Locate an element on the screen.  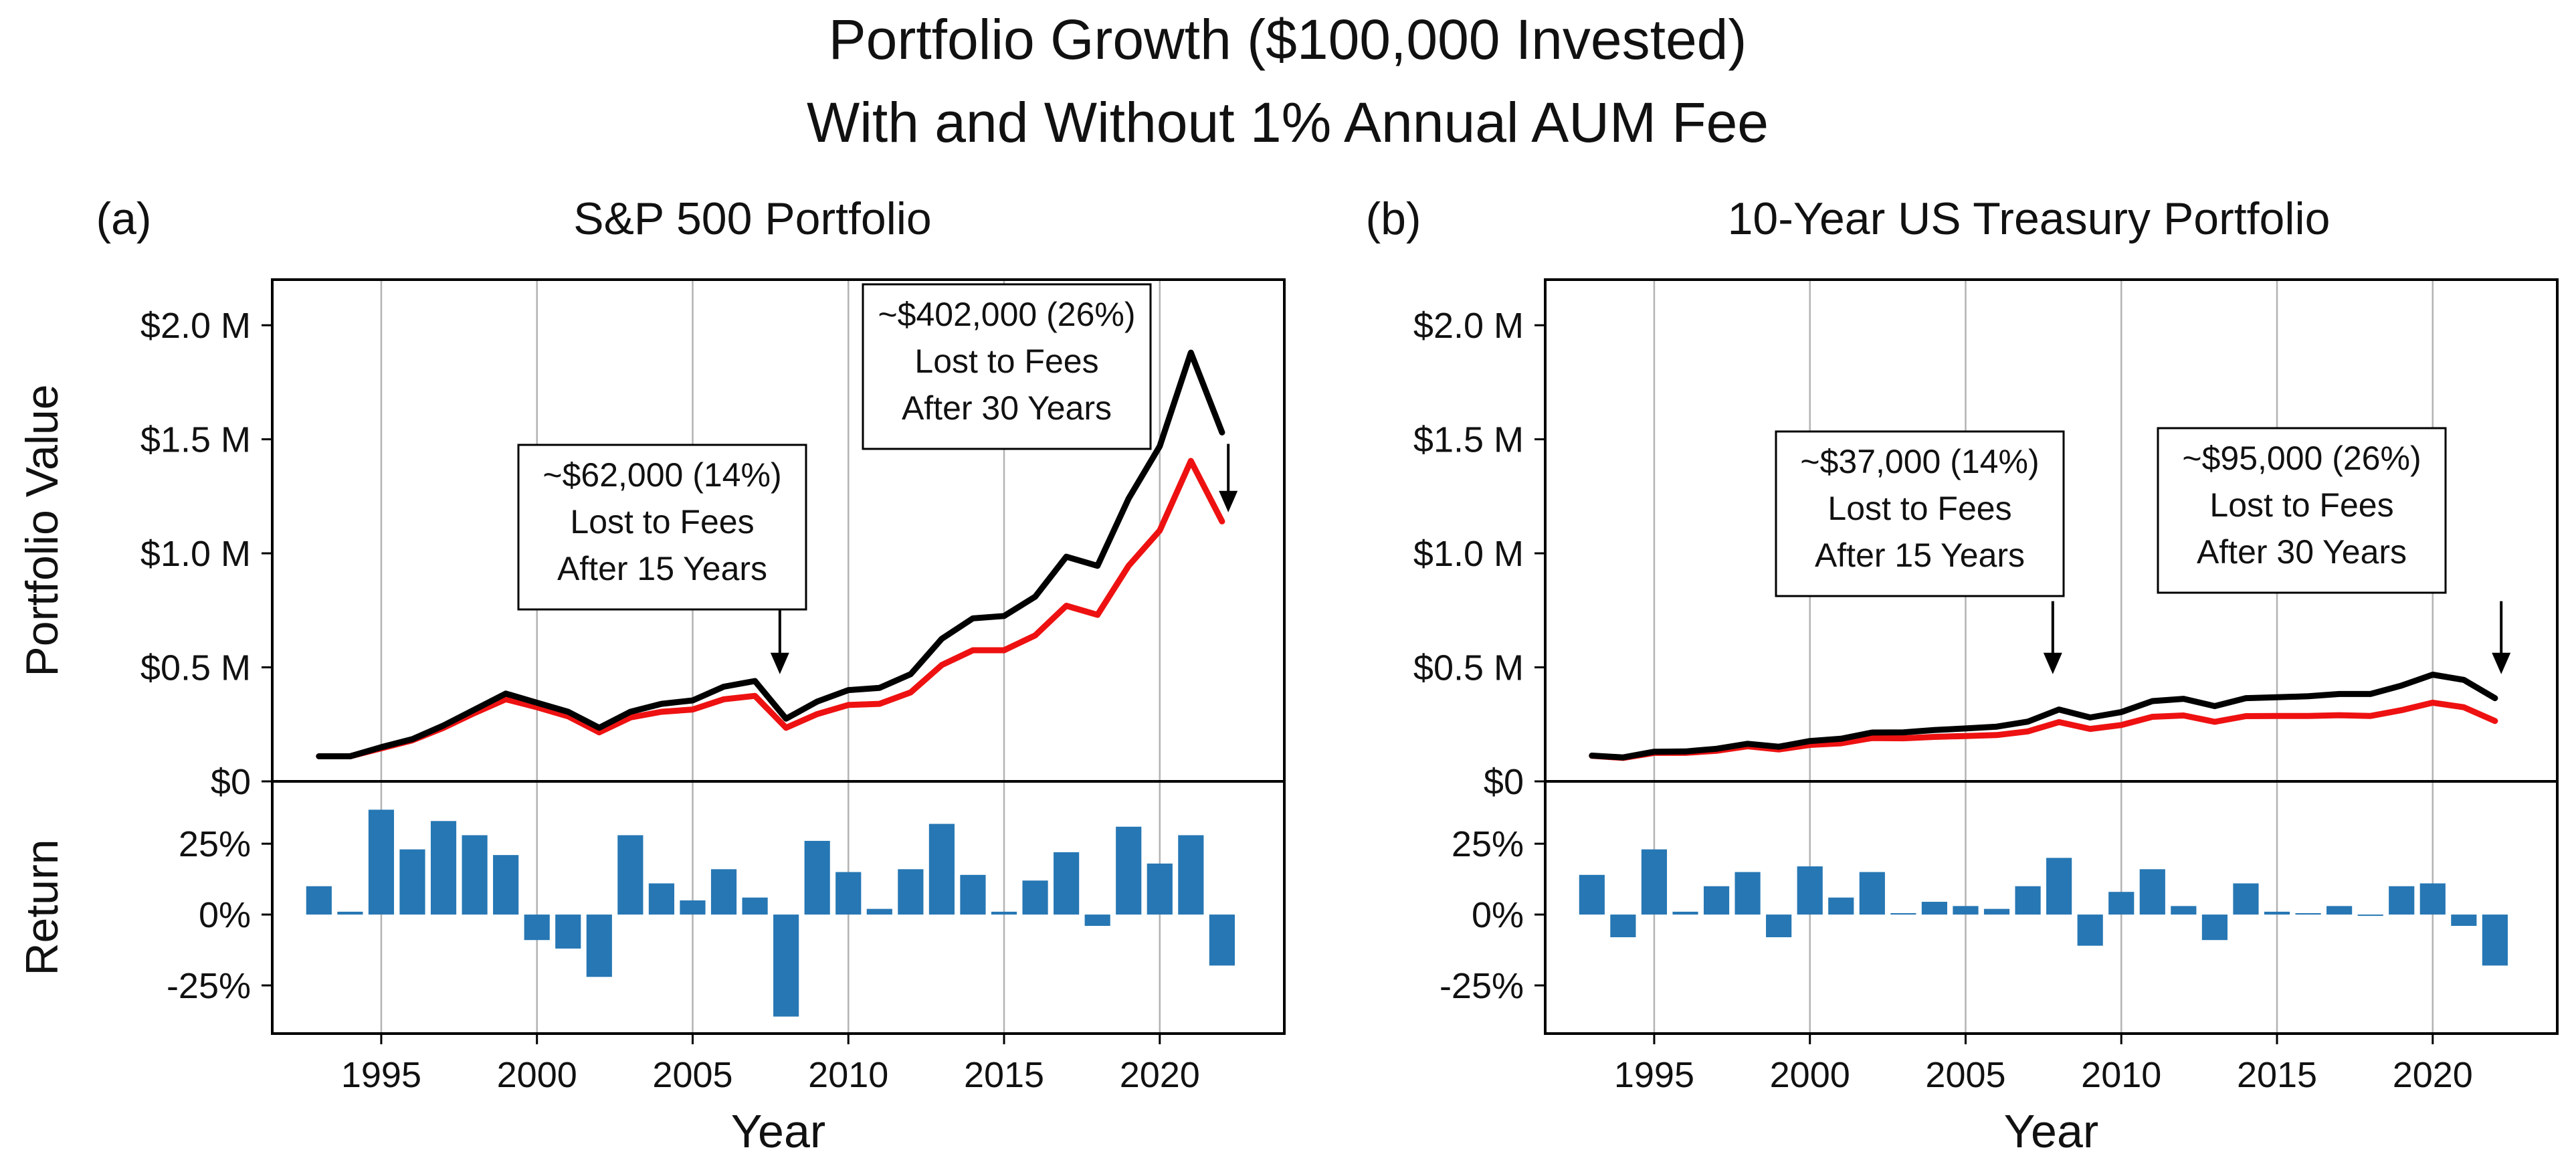
annotation-text: ~$62,000 (14%) is located at coordinates (661, 475).